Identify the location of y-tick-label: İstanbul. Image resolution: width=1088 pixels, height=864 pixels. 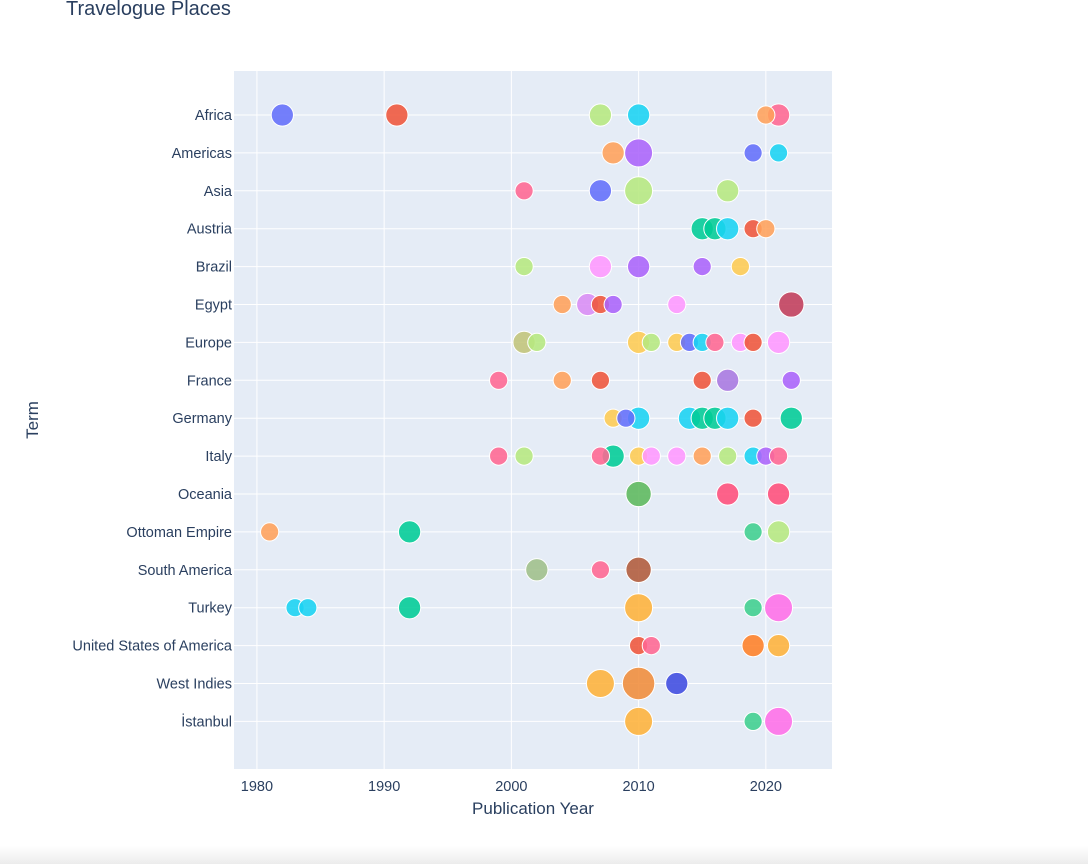
(206, 721).